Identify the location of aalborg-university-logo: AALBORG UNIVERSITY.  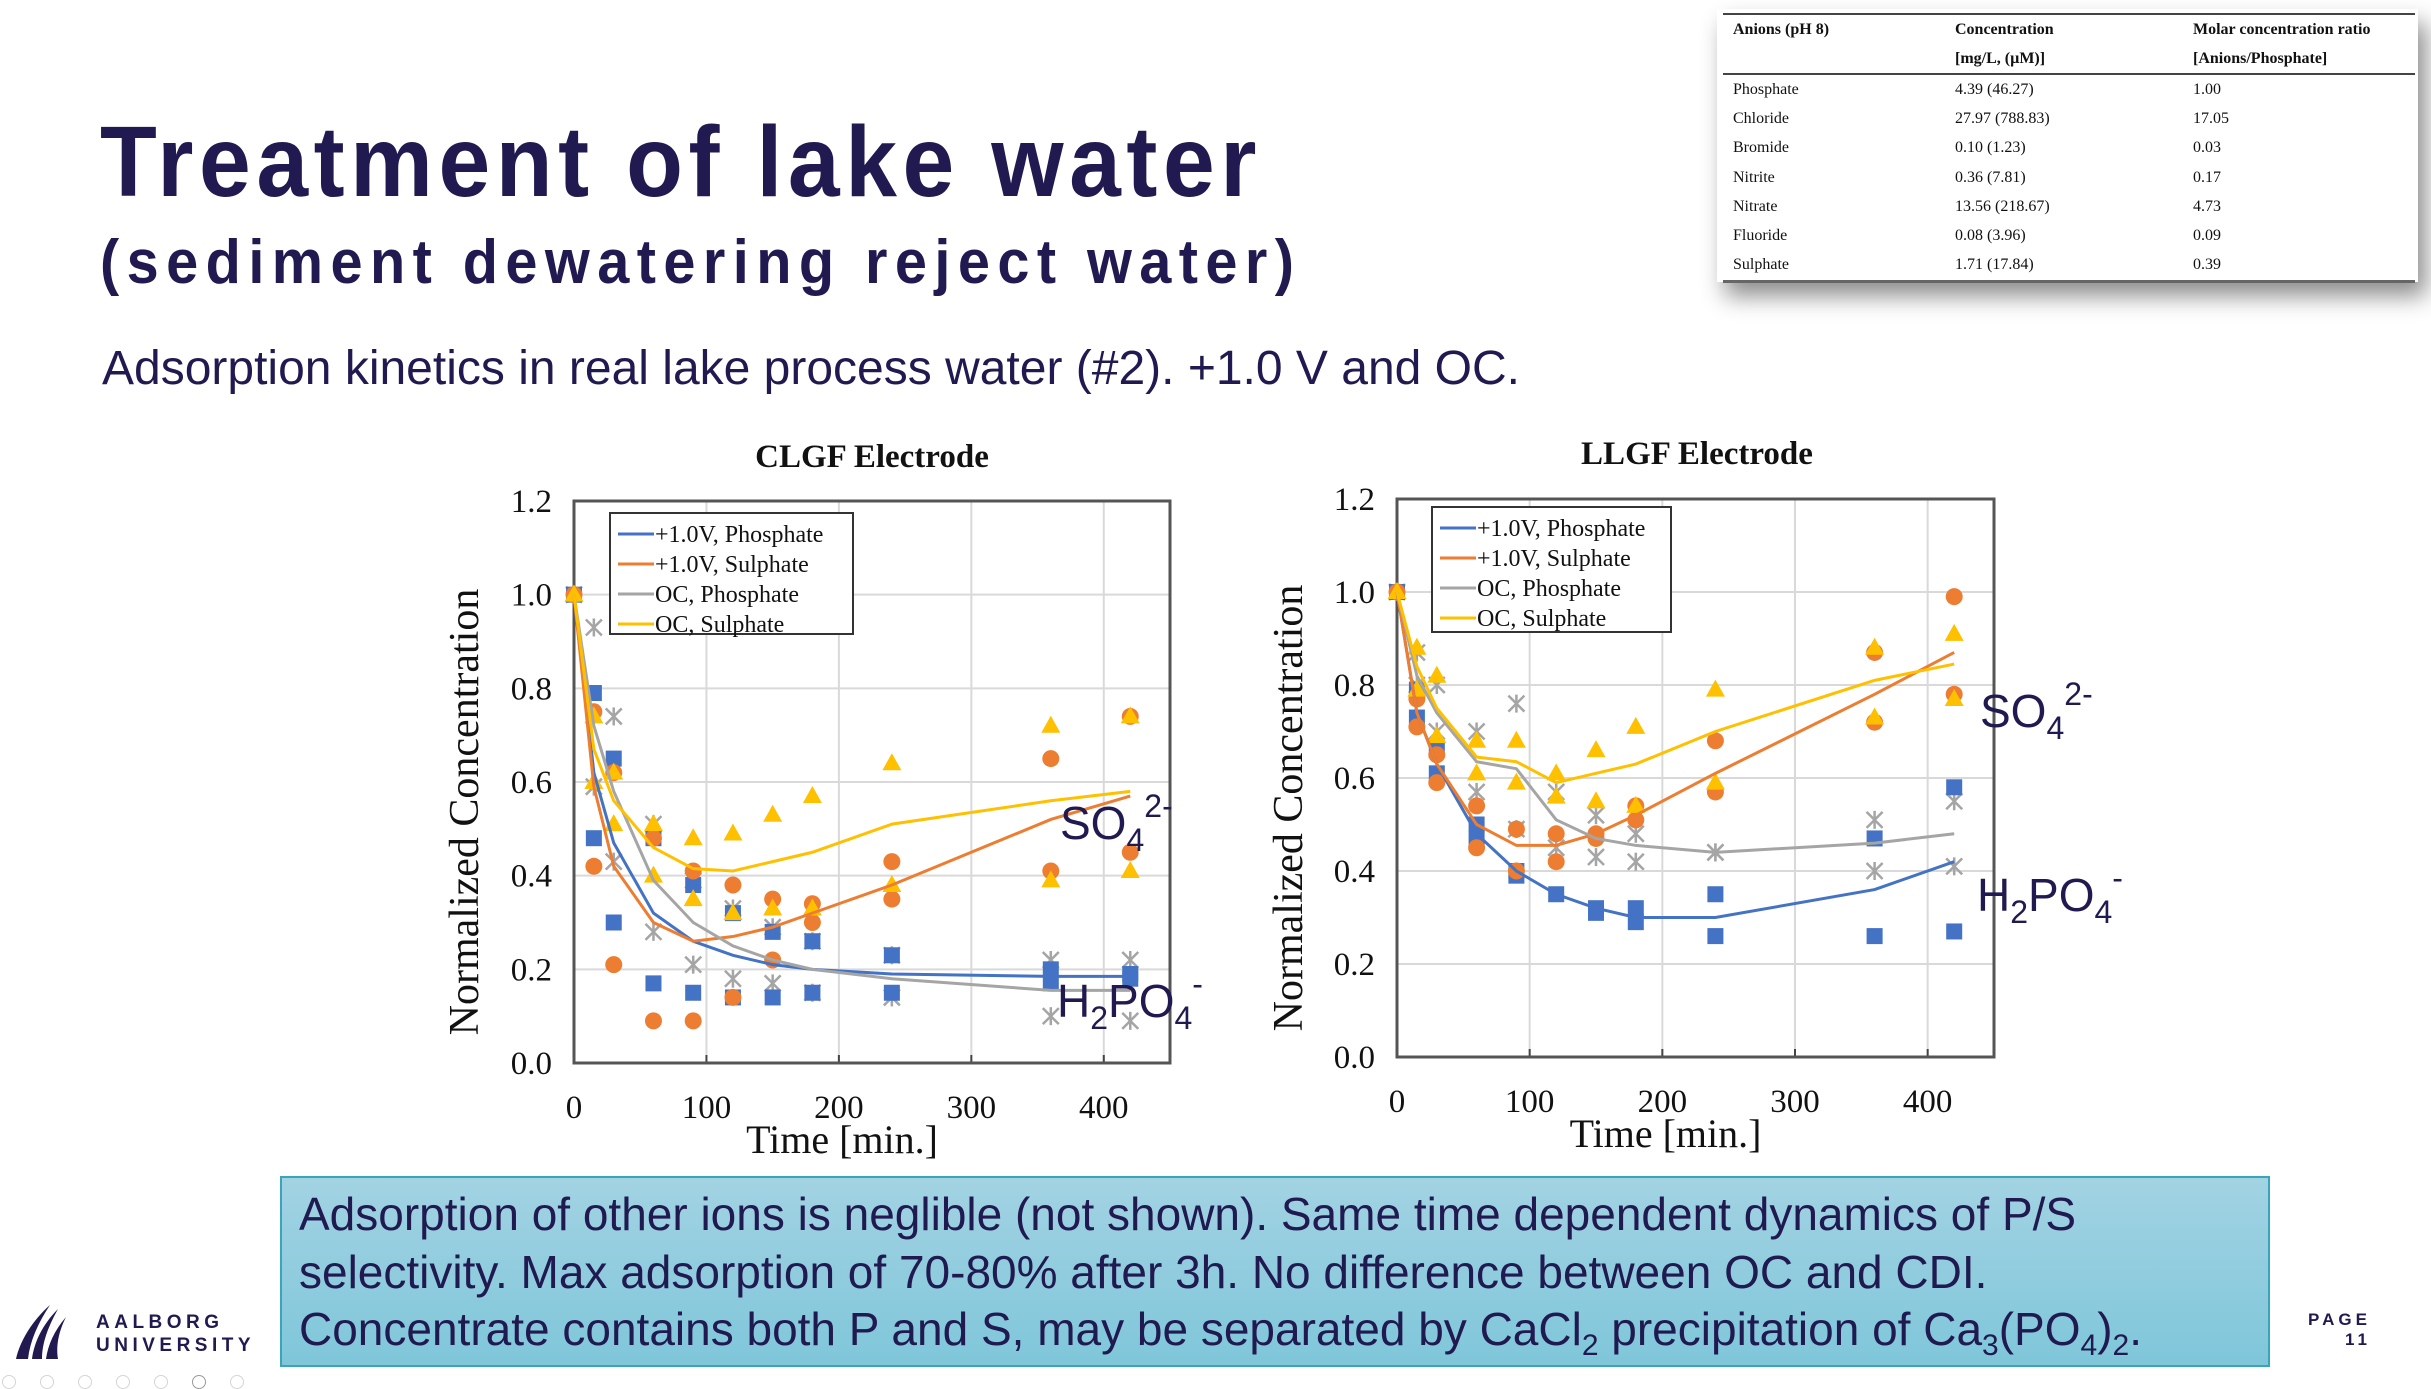
(130, 1333).